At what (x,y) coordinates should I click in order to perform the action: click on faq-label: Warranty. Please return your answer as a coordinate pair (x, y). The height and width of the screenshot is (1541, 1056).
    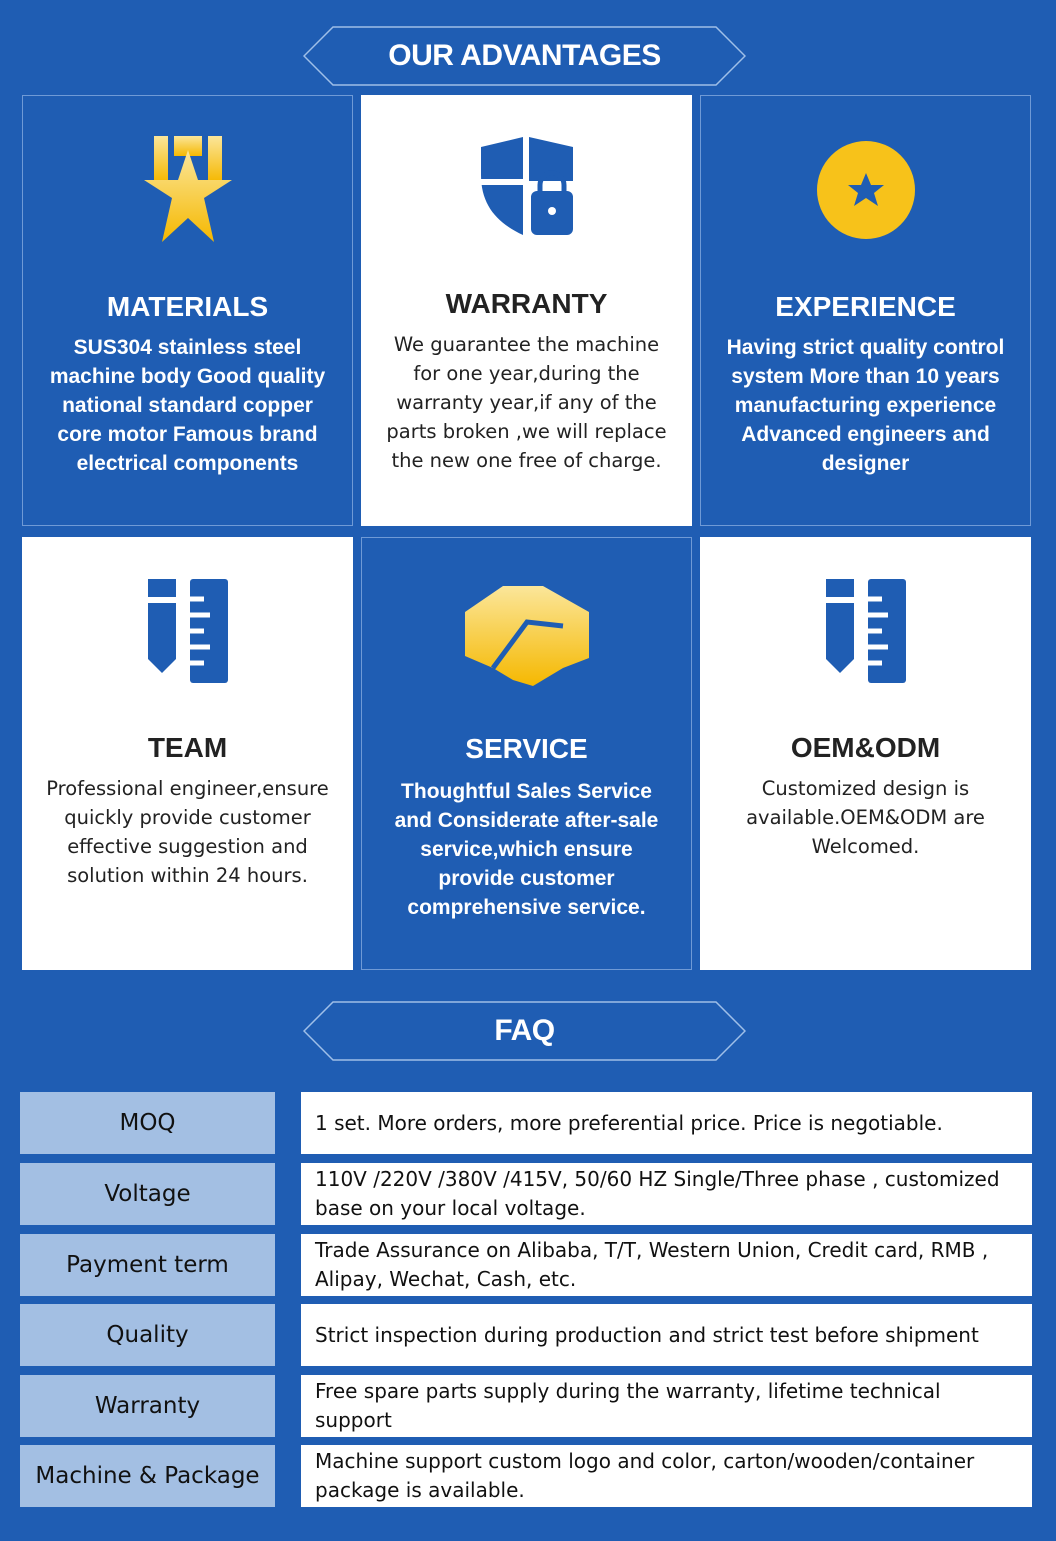
    Looking at the image, I should click on (147, 1406).